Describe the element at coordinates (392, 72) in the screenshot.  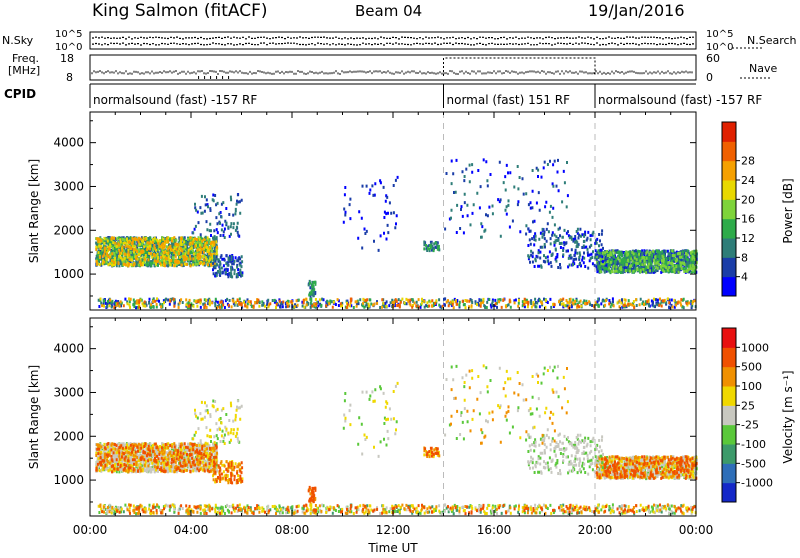
I see `freq-trace` at that location.